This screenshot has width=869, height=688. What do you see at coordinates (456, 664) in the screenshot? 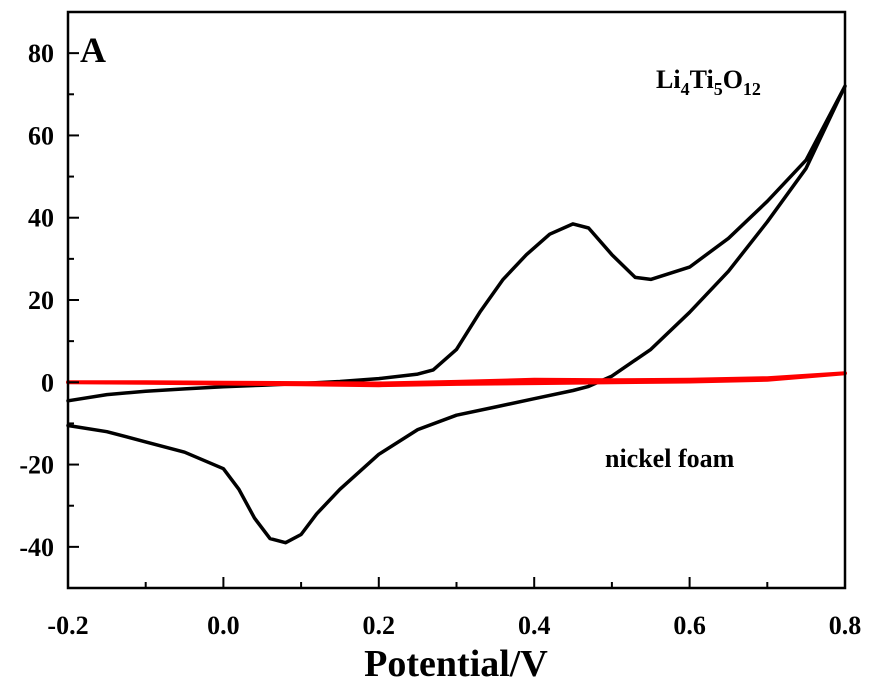
I see `x-axis-title: Potential/V` at bounding box center [456, 664].